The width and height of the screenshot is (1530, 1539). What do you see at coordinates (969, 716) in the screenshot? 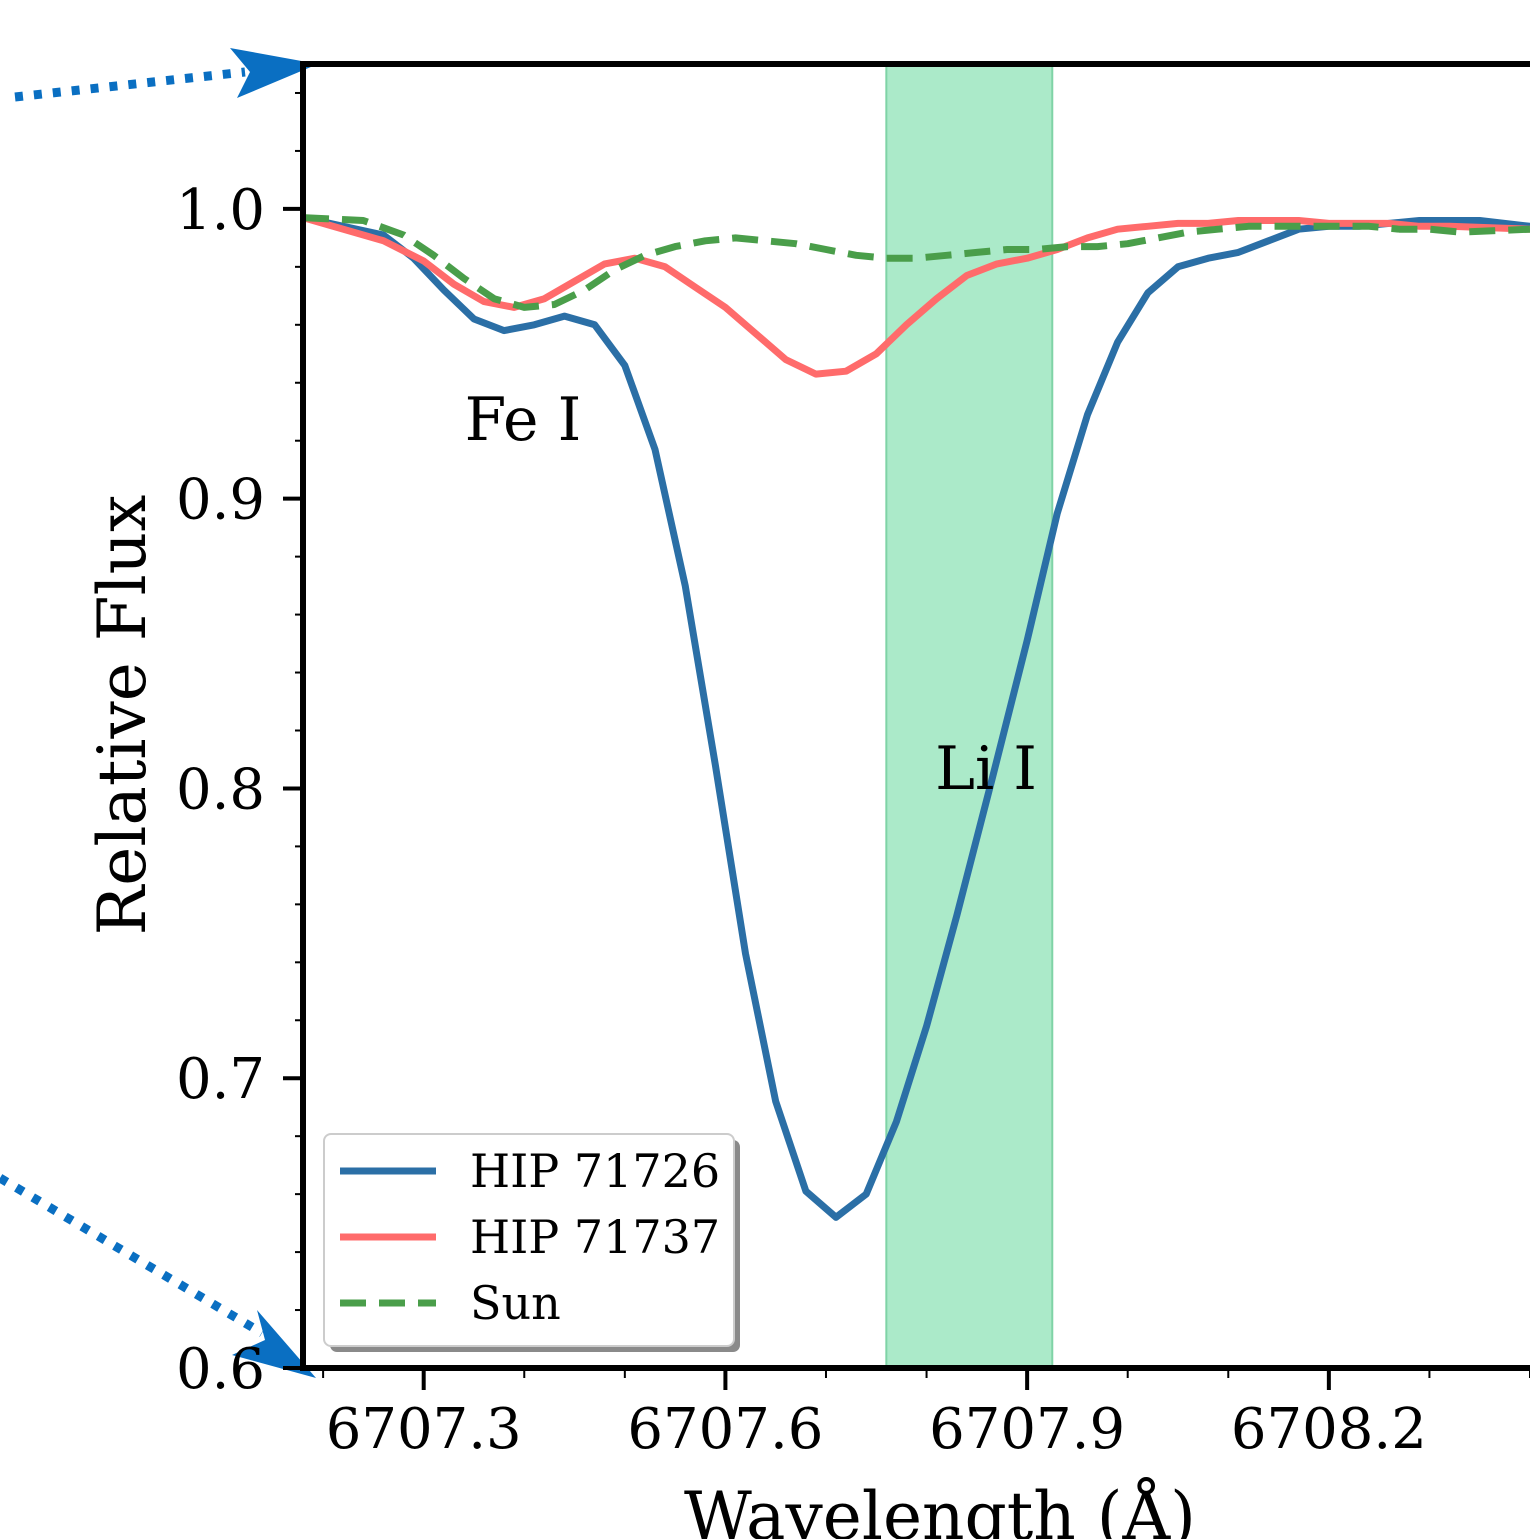
I see `li-shaded-band` at bounding box center [969, 716].